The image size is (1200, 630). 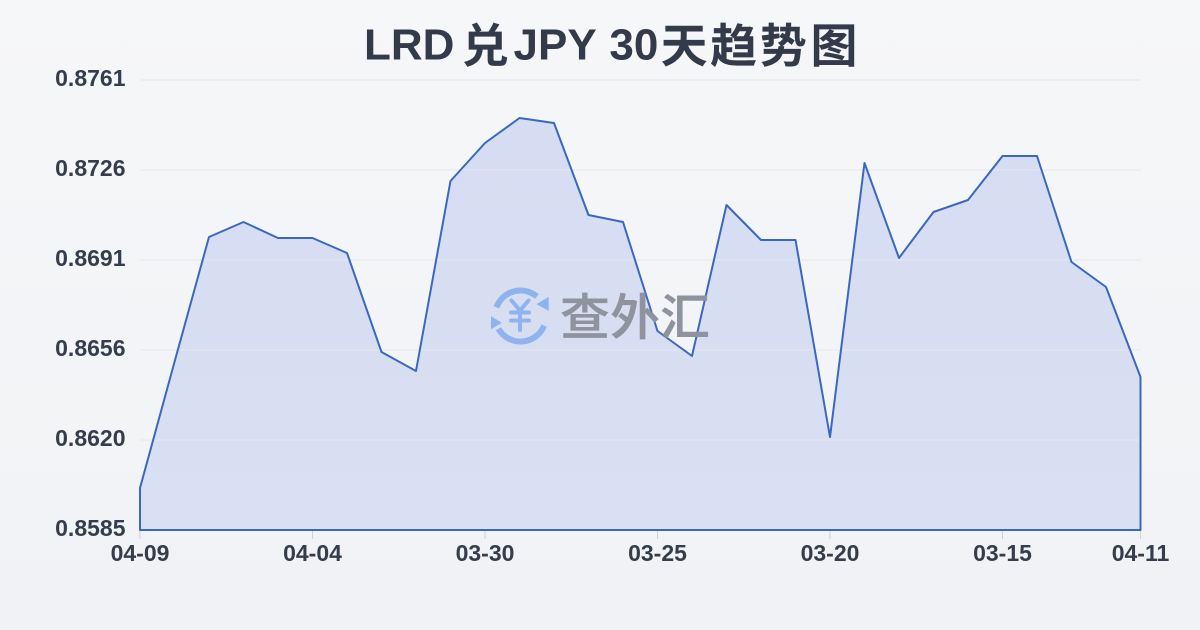 I want to click on svg-text: 03-20, so click(x=830, y=553).